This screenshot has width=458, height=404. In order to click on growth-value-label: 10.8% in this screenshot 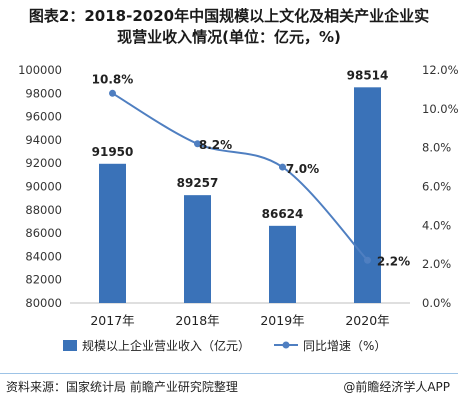, I will do `click(113, 79)`.